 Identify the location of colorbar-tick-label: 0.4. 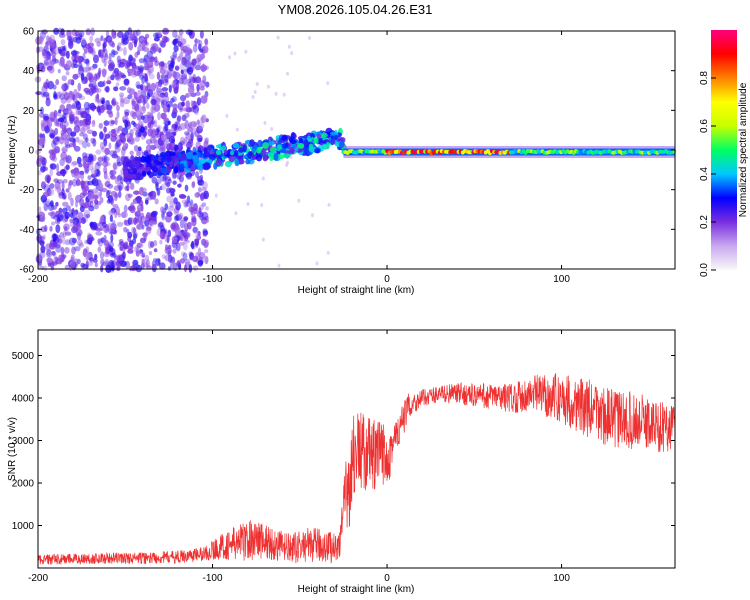
(704, 174).